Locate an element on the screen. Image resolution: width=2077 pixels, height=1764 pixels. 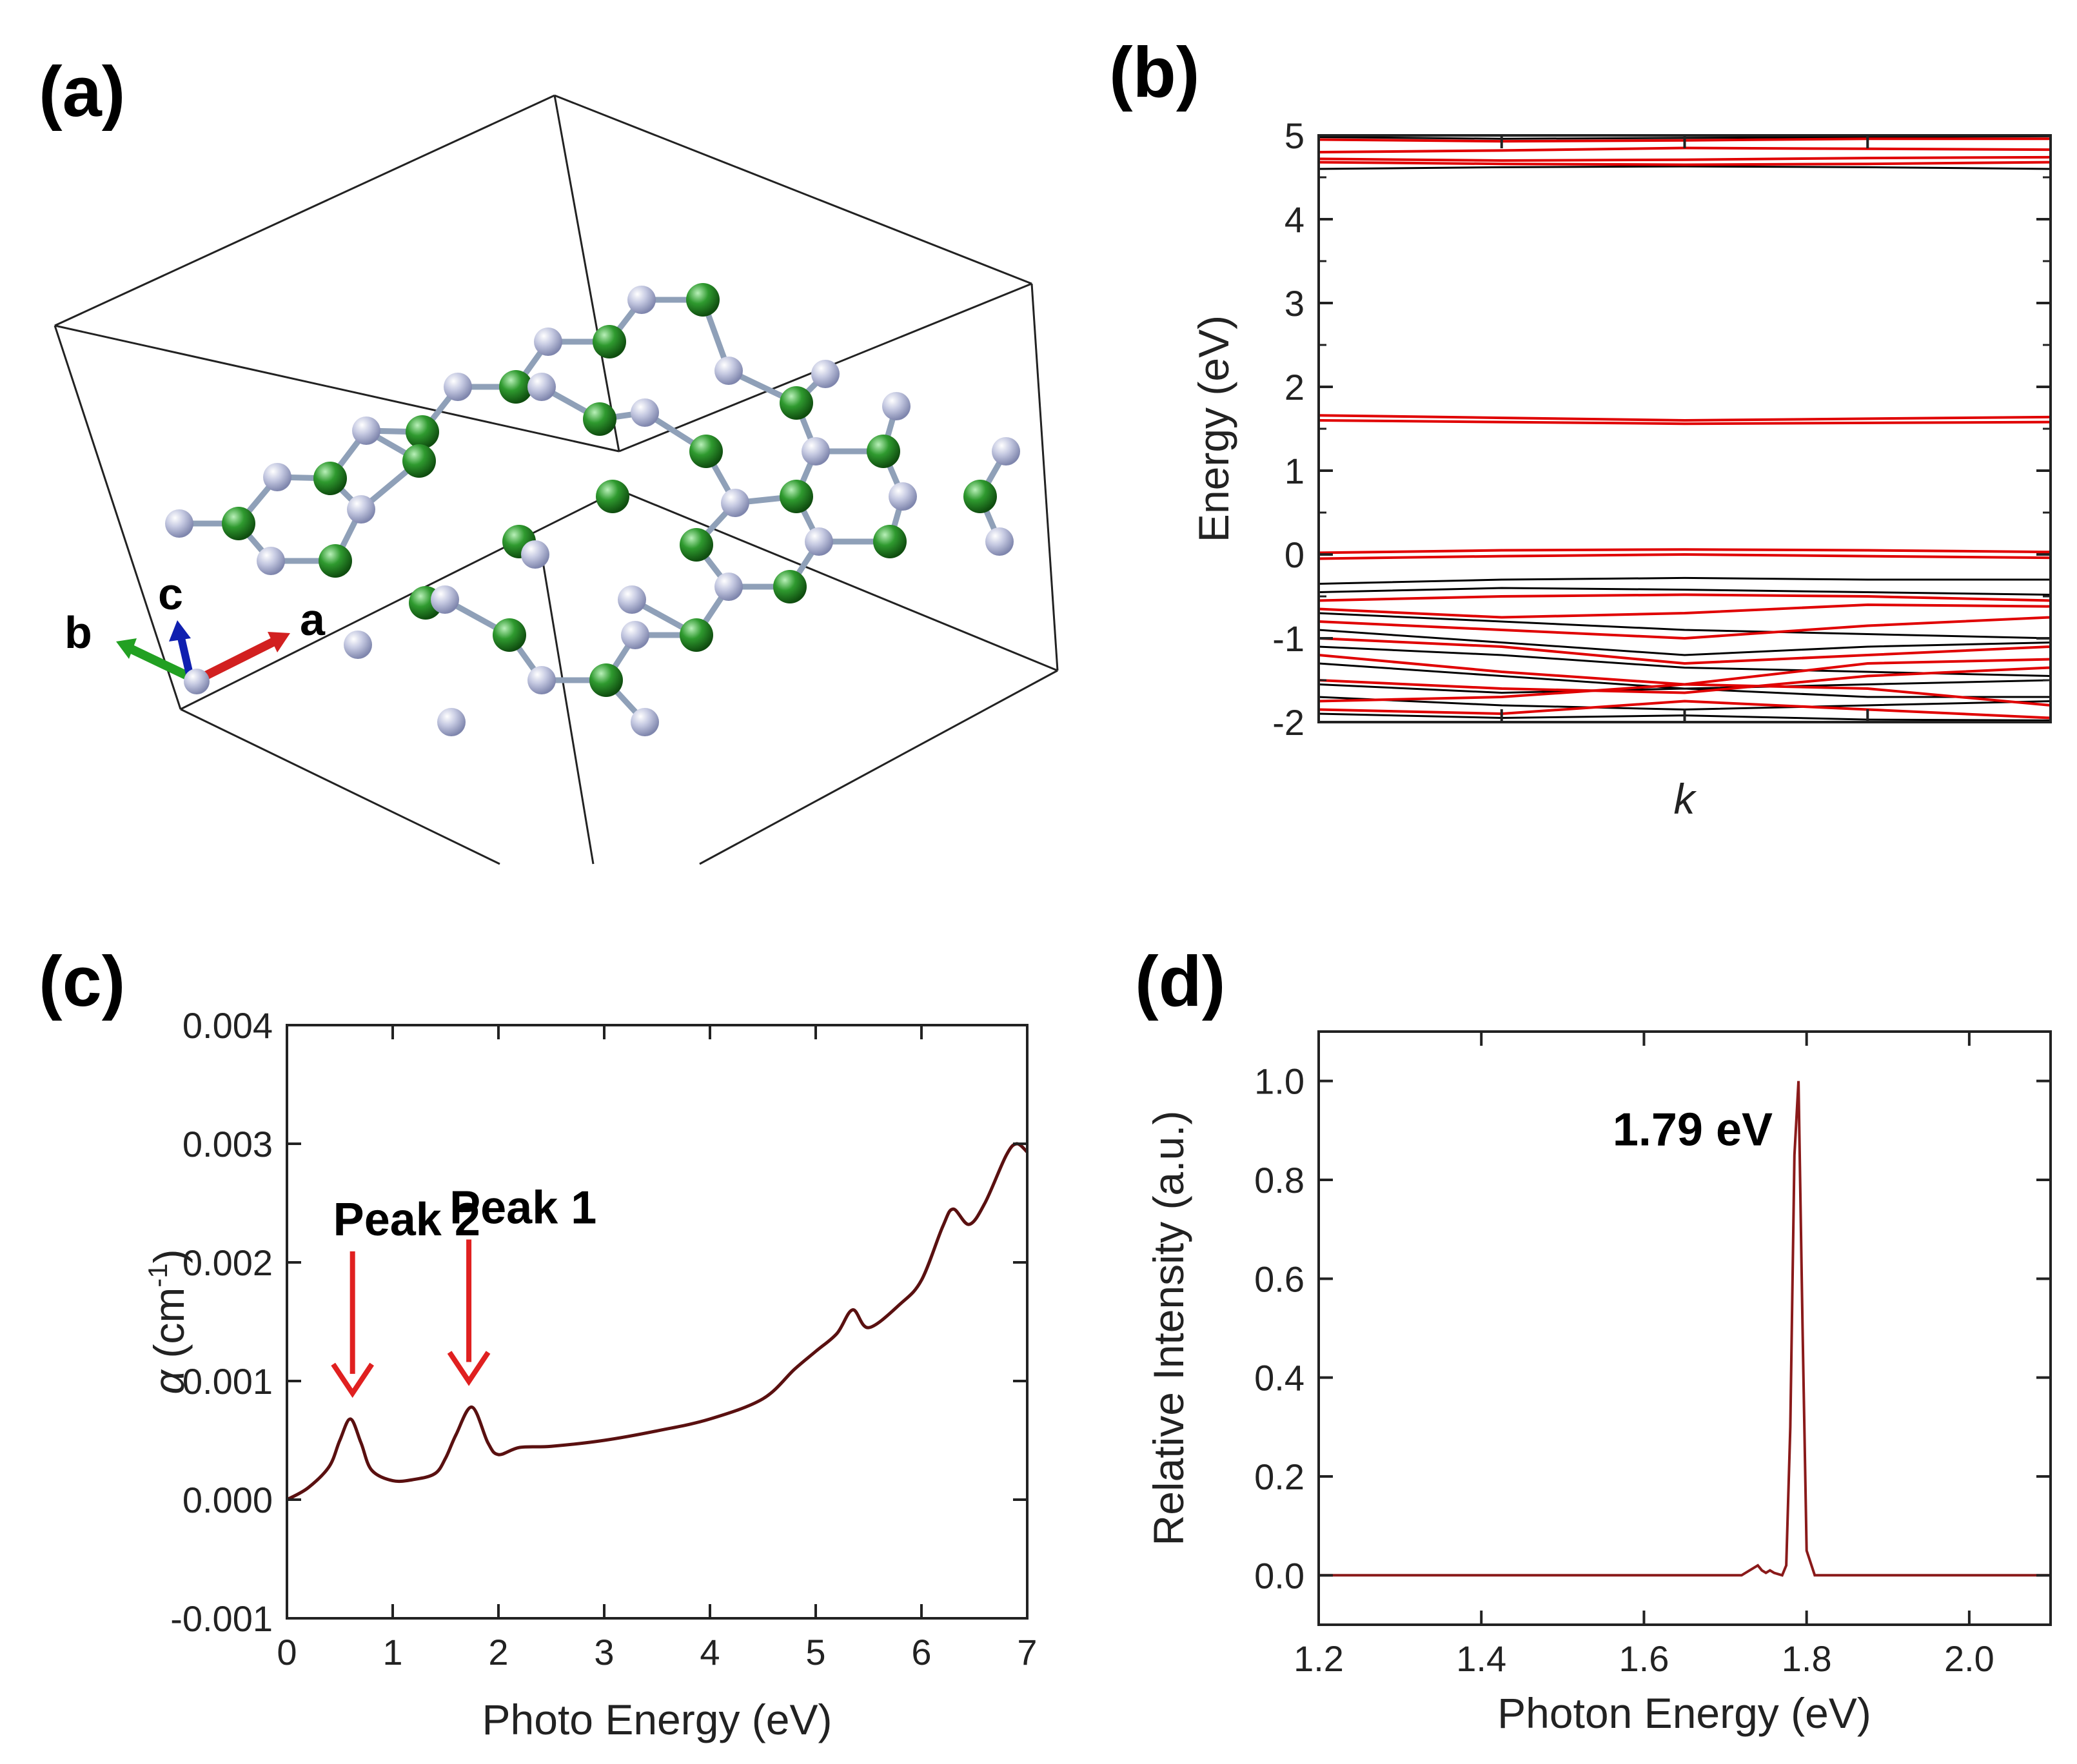
c-series-line is located at coordinates (657, 1322).